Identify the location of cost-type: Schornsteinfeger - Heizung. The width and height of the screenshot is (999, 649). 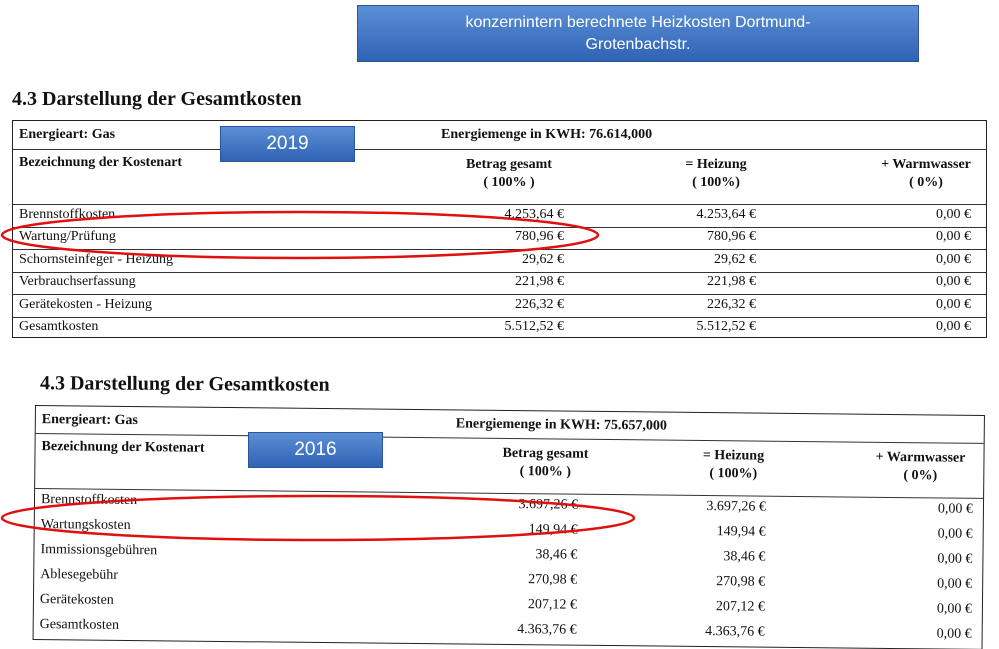
(96, 259).